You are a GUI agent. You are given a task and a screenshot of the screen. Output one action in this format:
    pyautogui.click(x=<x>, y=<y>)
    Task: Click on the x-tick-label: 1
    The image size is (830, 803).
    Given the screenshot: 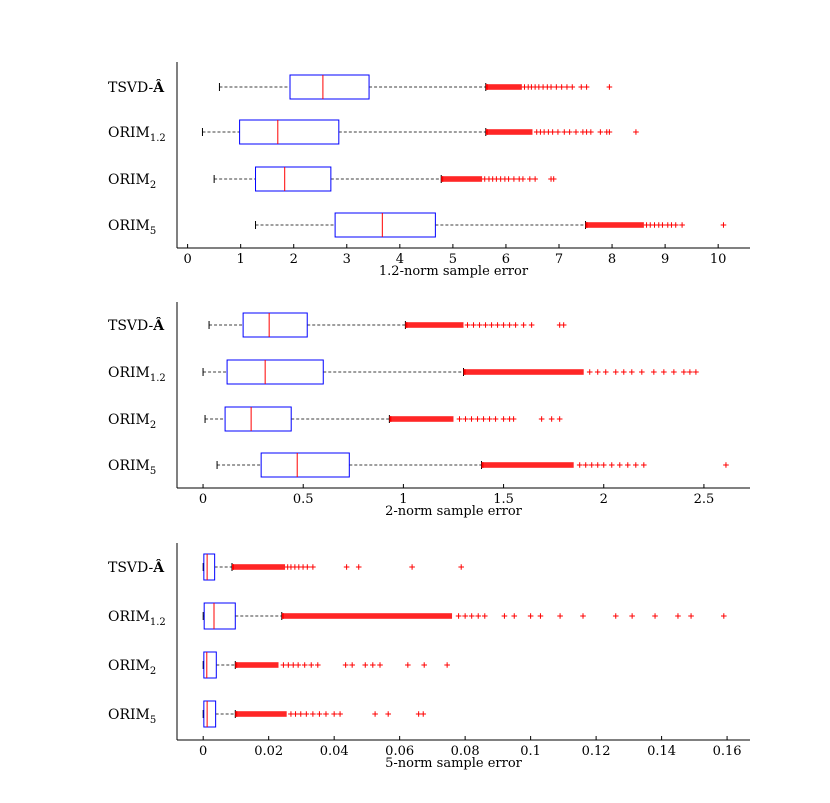 What is the action you would take?
    pyautogui.click(x=403, y=499)
    